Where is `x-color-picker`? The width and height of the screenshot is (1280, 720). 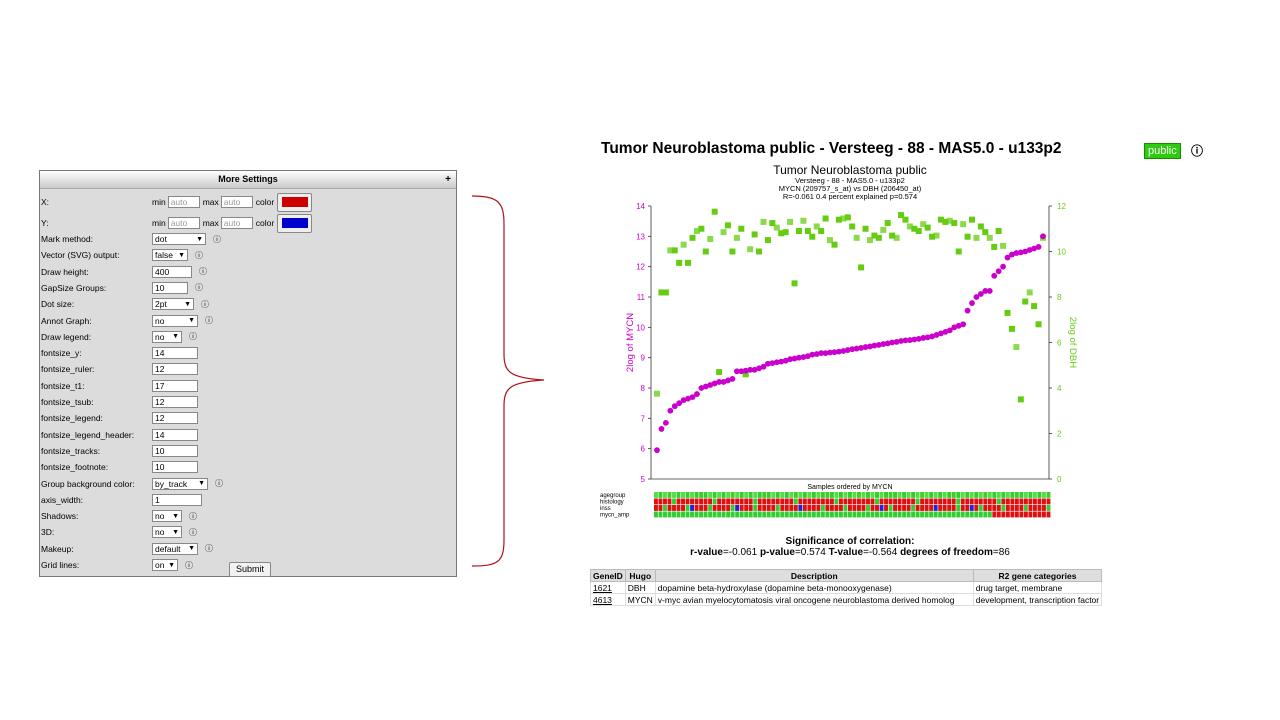 x-color-picker is located at coordinates (295, 202).